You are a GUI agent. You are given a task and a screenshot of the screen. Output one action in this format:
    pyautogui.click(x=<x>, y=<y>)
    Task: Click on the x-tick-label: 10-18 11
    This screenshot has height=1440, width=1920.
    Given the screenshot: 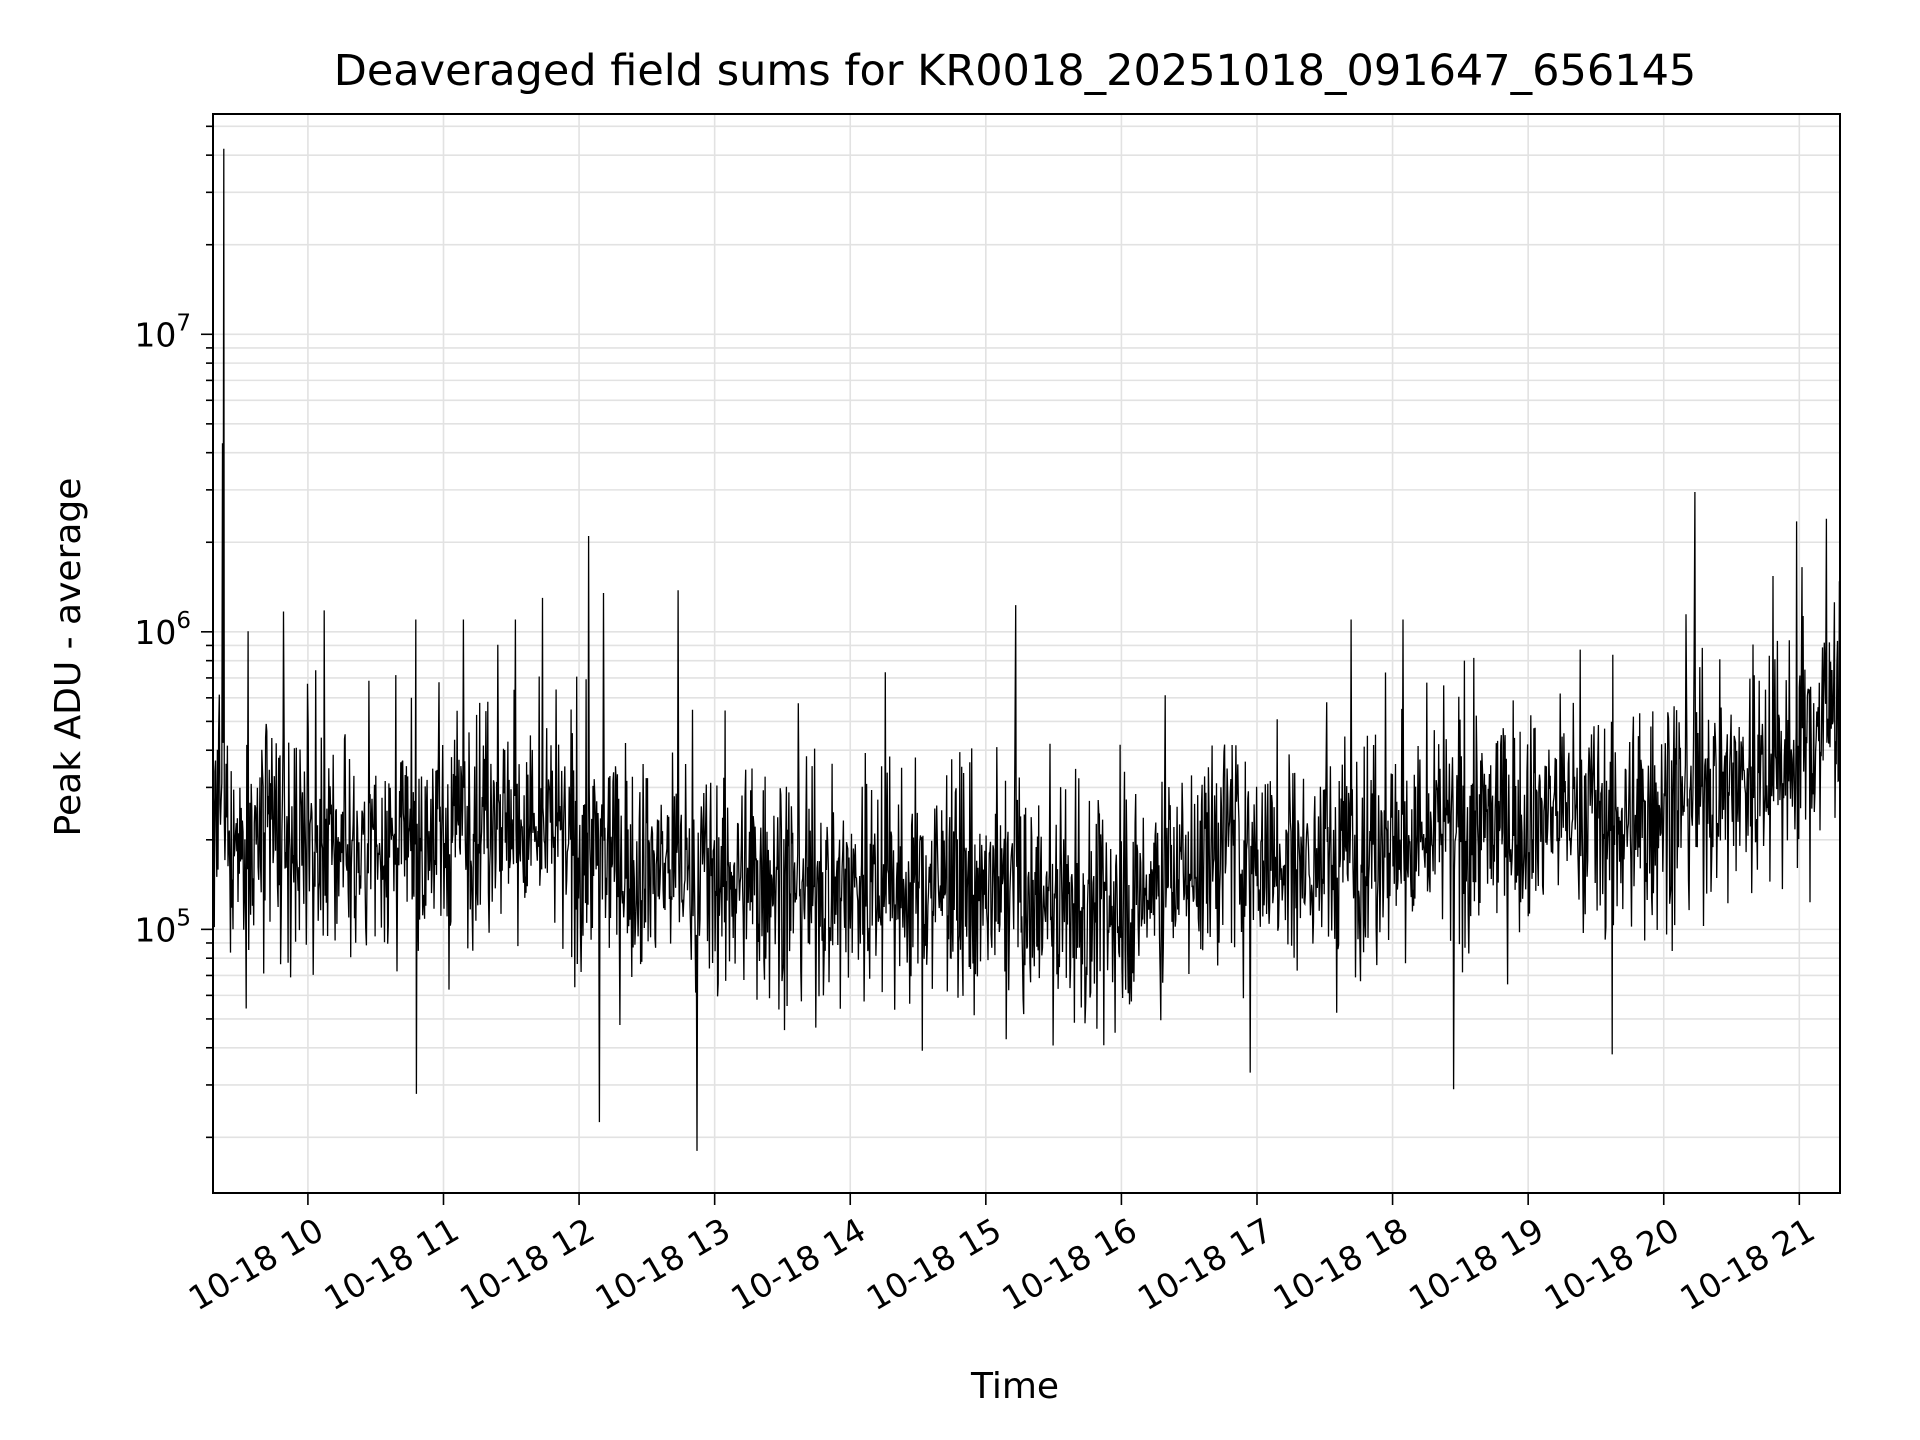 What is the action you would take?
    pyautogui.click(x=391, y=1264)
    